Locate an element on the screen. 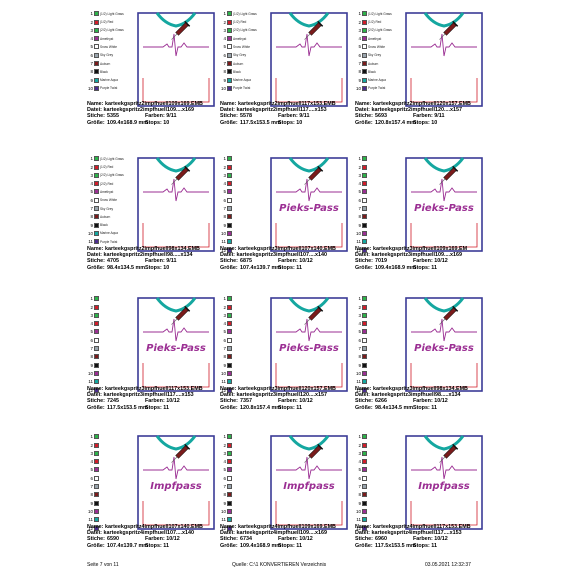  info-stitches: Stiche: 7019 Farben: 10/12 is located at coordinates (401, 261).